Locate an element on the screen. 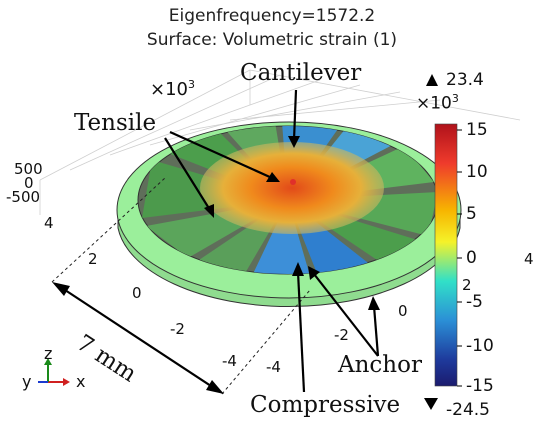 The height and width of the screenshot is (428, 544). colorbar-tick: 15 is located at coordinates (477, 130).